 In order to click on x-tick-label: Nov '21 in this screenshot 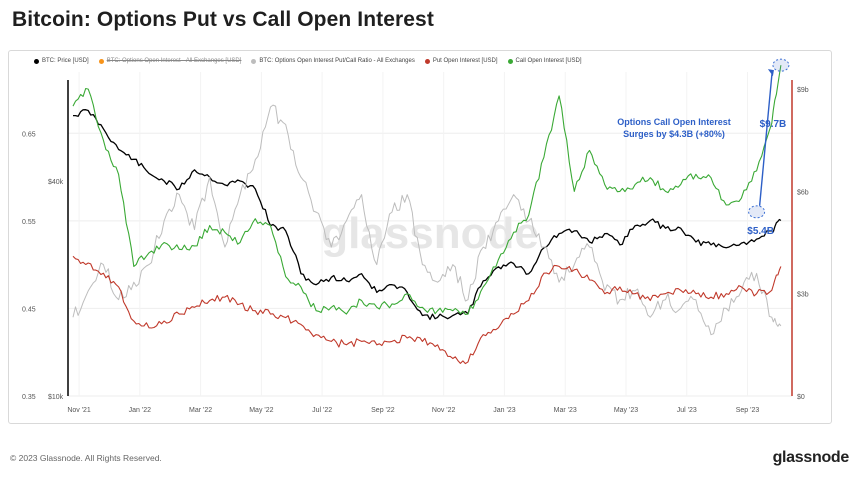, I will do `click(79, 410)`.